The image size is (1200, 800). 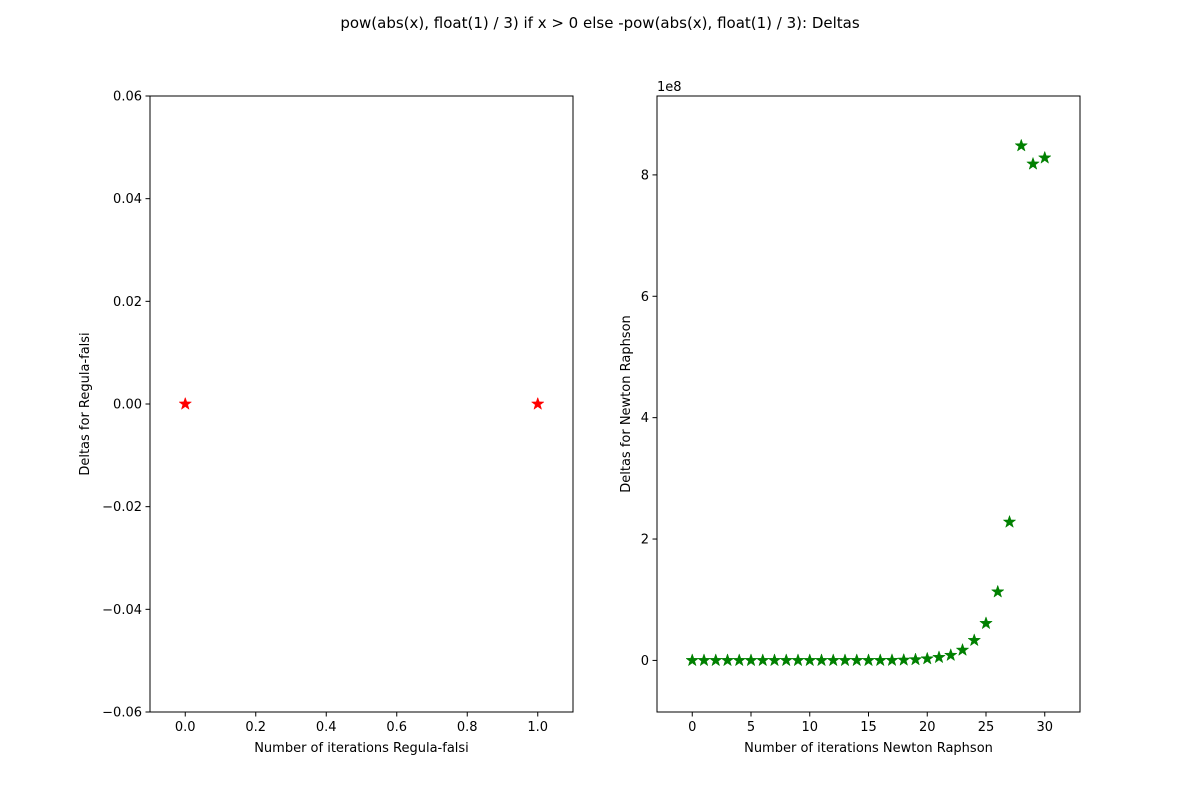 What do you see at coordinates (361, 748) in the screenshot?
I see `regula-falsi-x-axis-label: Number of iterations Regula-falsi` at bounding box center [361, 748].